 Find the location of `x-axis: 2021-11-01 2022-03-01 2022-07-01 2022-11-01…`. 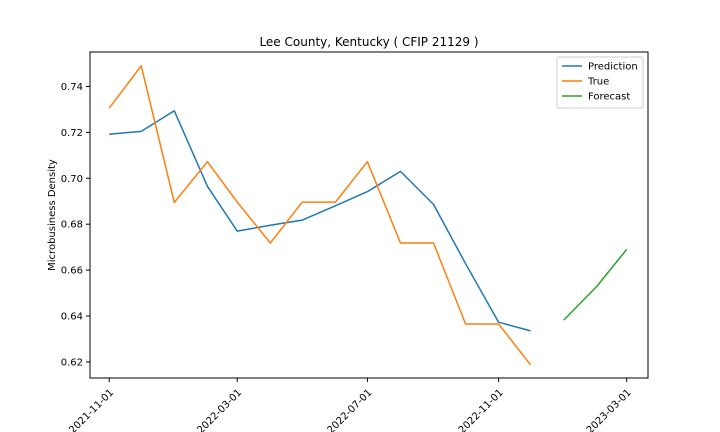

x-axis: 2021-11-01 2022-03-01 2022-07-01 2022-11-01… is located at coordinates (350, 405).